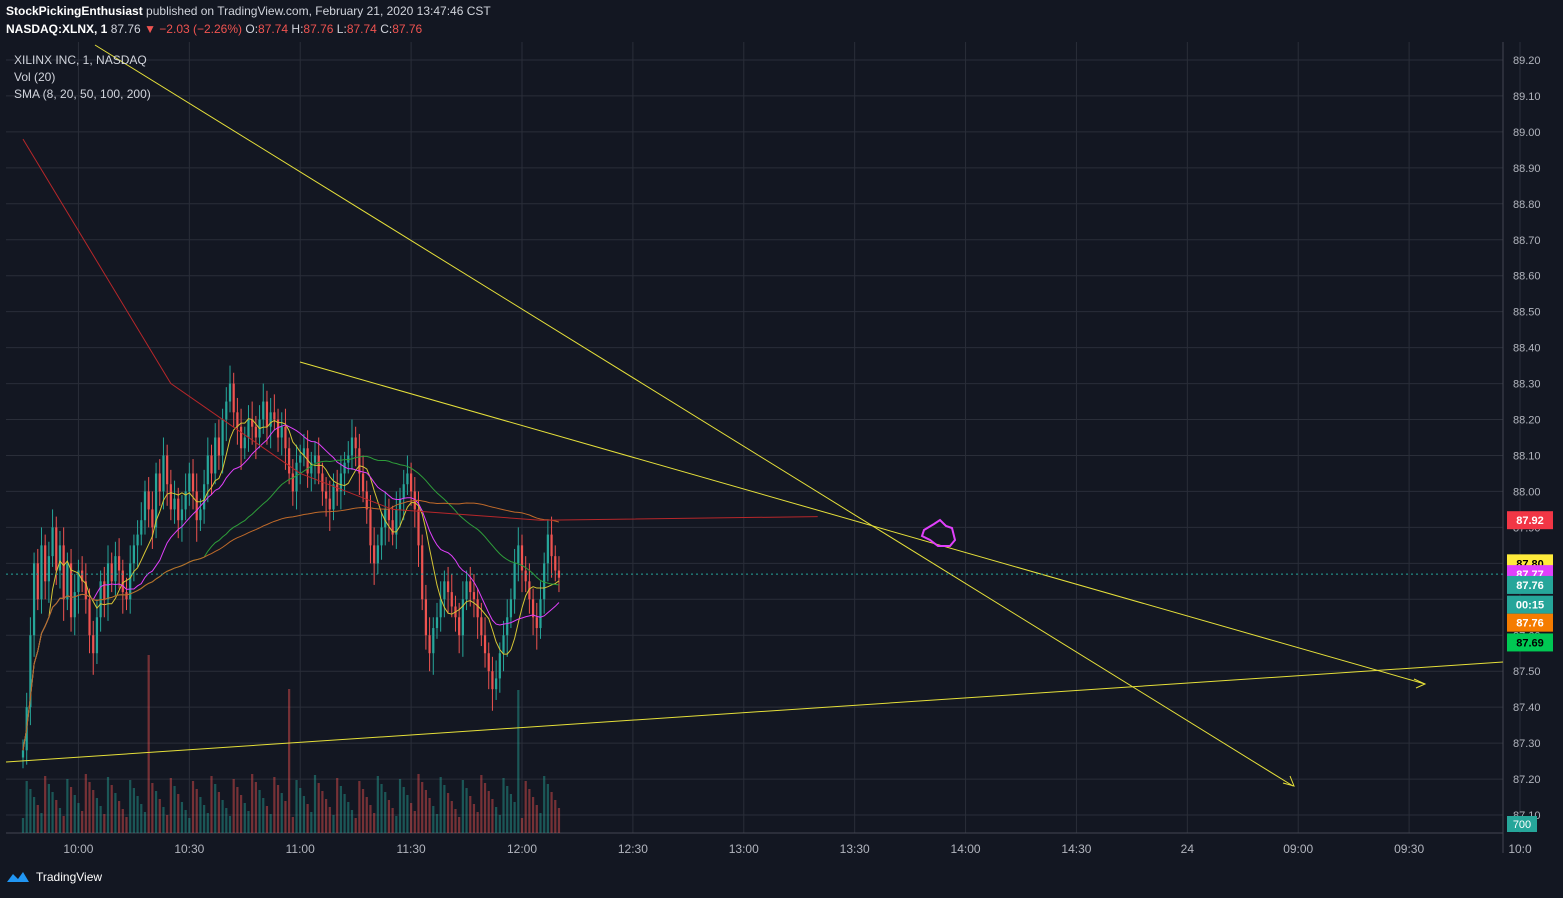 The image size is (1563, 898). What do you see at coordinates (82, 94) in the screenshot?
I see `legend-sma: SMA (8, 20, 50, 100, 200)` at bounding box center [82, 94].